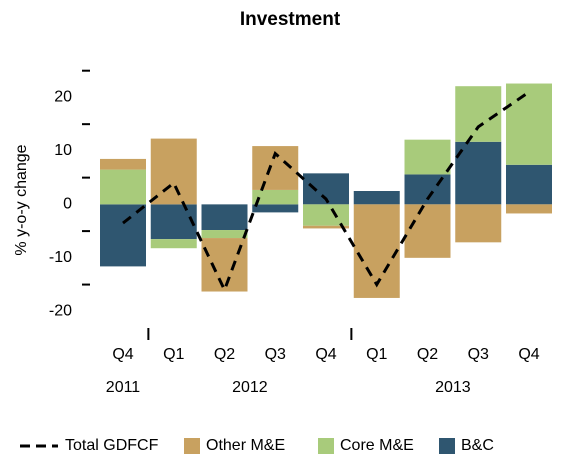 This screenshot has width=579, height=468. Describe the element at coordinates (67, 204) in the screenshot. I see `y-tick-label: 0` at that location.